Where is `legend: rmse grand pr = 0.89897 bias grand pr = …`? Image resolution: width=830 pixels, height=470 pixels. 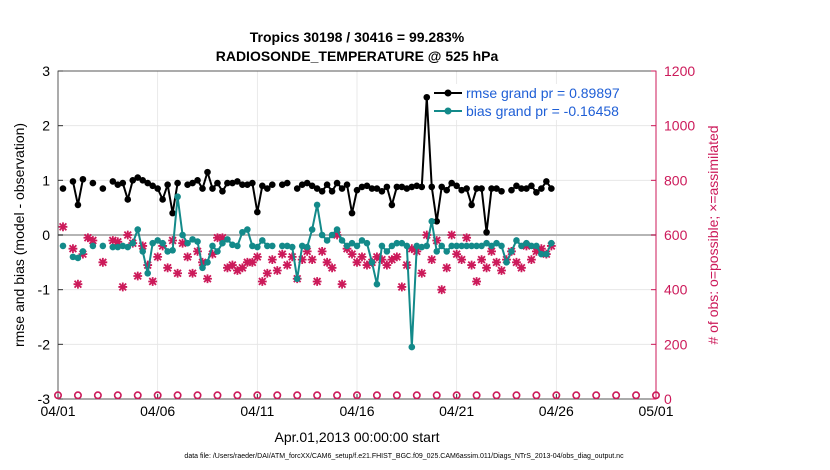 legend: rmse grand pr = 0.89897 bias grand pr = … is located at coordinates (537, 102).